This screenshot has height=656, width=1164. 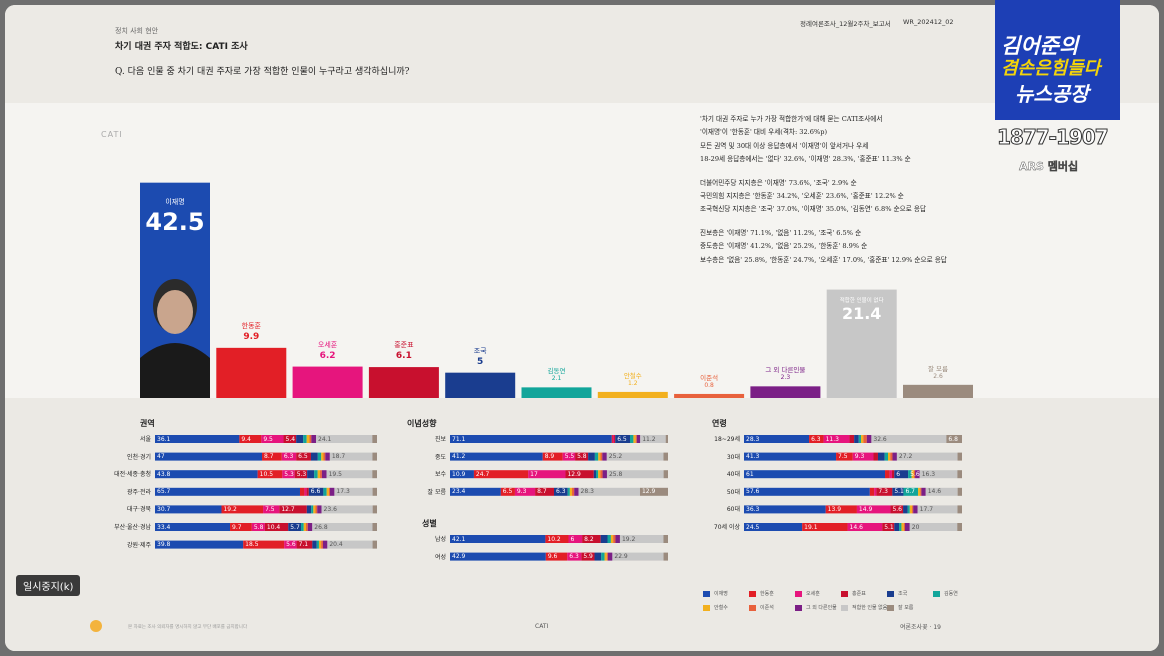 What do you see at coordinates (556, 371) in the screenshot?
I see `bar-category-label: 김동연` at bounding box center [556, 371].